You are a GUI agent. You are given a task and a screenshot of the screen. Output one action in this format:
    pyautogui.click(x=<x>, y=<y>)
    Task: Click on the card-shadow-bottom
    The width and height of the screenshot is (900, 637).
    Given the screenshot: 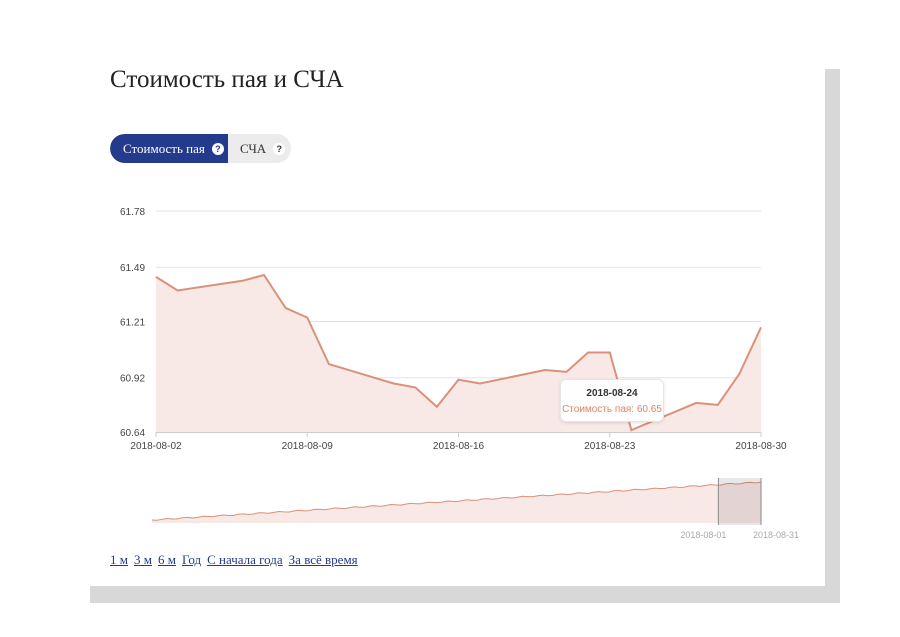 What is the action you would take?
    pyautogui.click(x=465, y=594)
    